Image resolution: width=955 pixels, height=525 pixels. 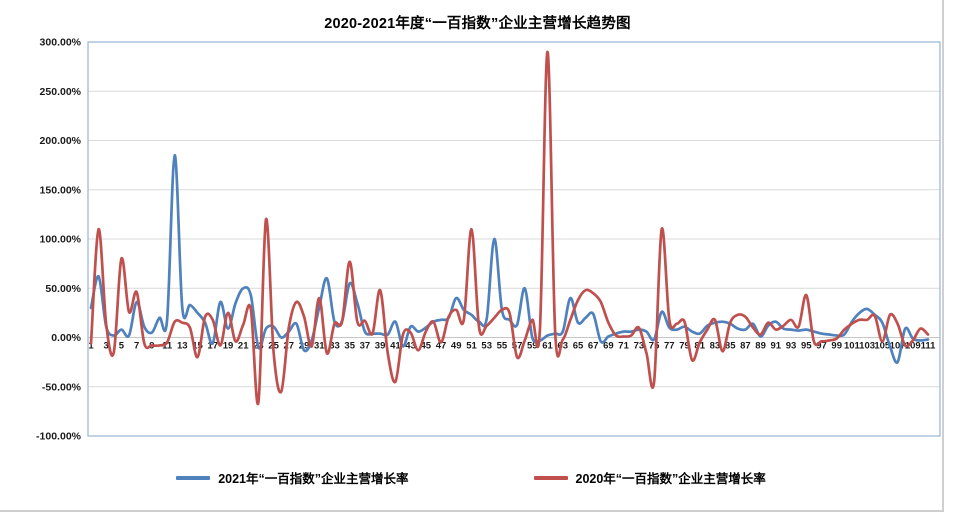 What do you see at coordinates (563, 346) in the screenshot?
I see `x-axis-tick-label: 63` at bounding box center [563, 346].